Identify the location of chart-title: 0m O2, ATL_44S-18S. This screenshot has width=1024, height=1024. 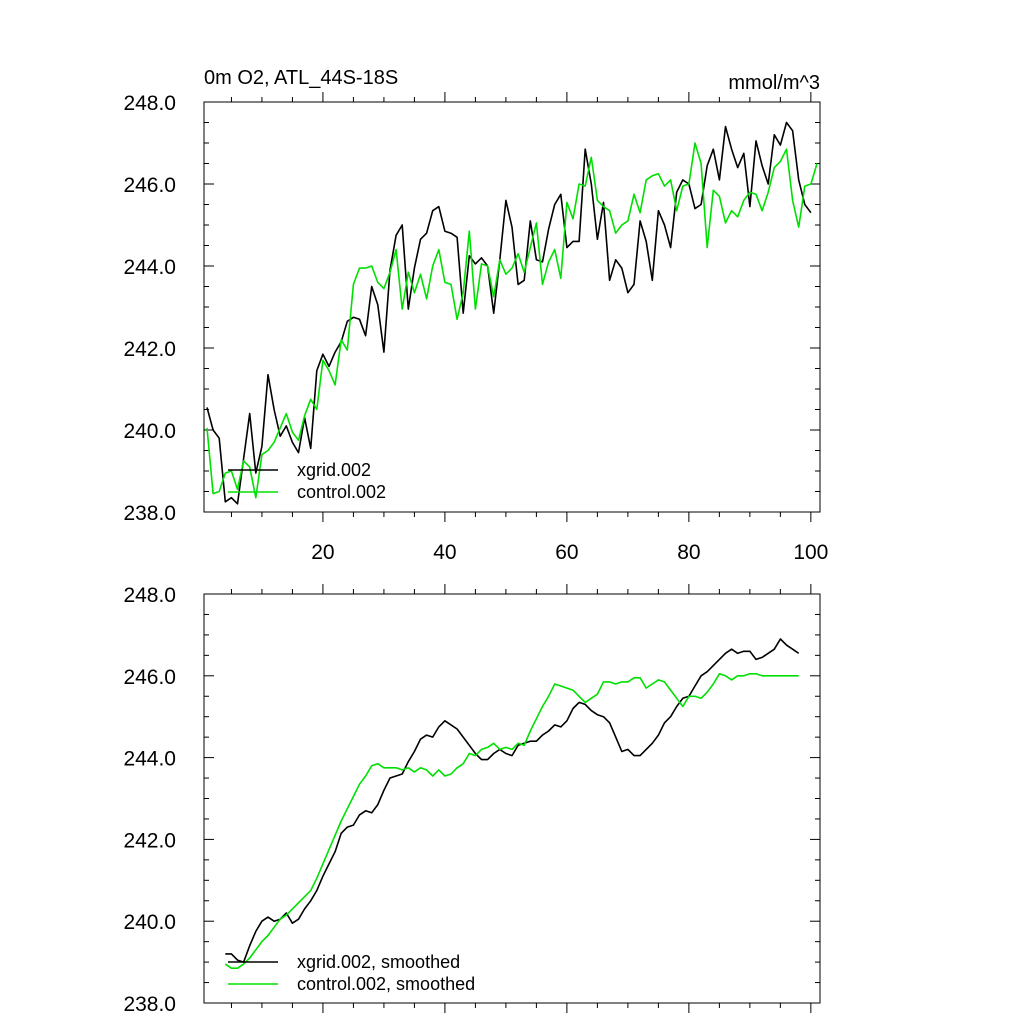
(301, 78).